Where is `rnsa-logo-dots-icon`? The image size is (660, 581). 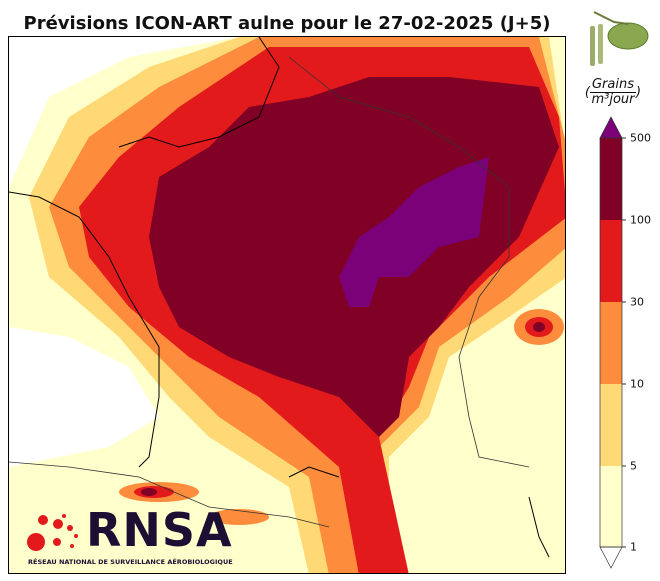
rnsa-logo-dots-icon is located at coordinates (52, 532).